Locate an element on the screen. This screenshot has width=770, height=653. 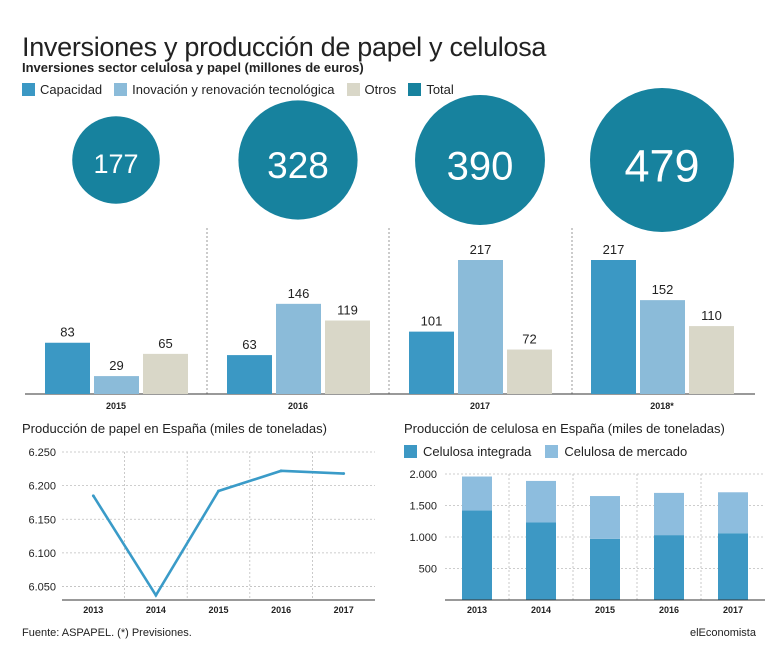
bar-value-label: 72 is located at coordinates (529, 339).